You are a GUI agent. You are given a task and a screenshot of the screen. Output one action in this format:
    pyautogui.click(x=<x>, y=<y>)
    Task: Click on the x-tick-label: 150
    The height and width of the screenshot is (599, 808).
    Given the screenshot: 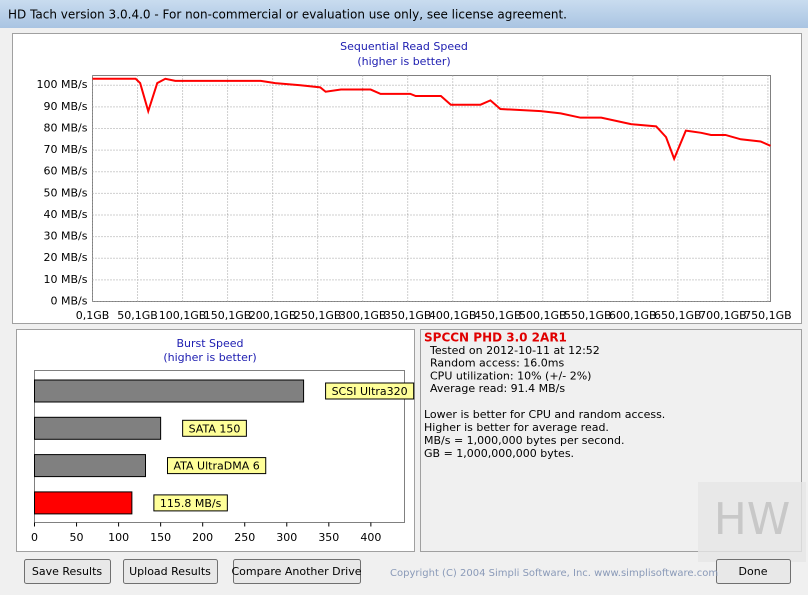 What is the action you would take?
    pyautogui.click(x=160, y=537)
    